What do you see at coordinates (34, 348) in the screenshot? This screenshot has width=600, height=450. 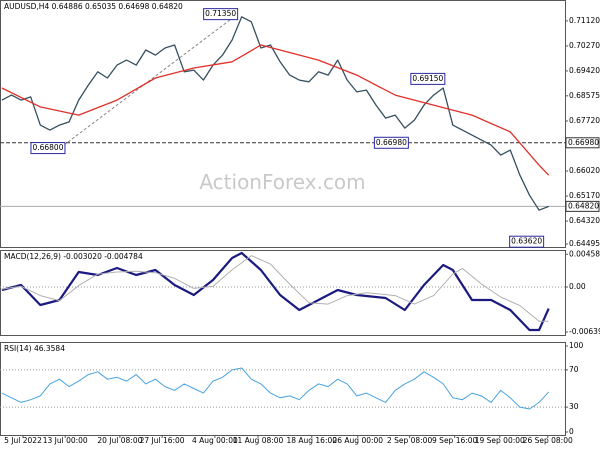 I see `panel-title: RSI(14) 46.3584` at bounding box center [34, 348].